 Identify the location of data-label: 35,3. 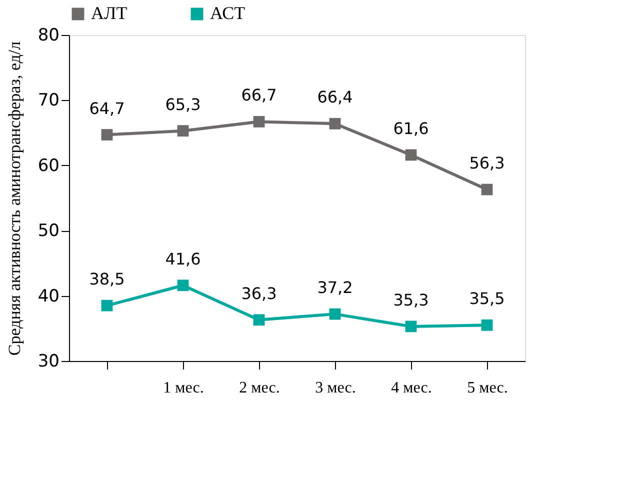
(411, 300).